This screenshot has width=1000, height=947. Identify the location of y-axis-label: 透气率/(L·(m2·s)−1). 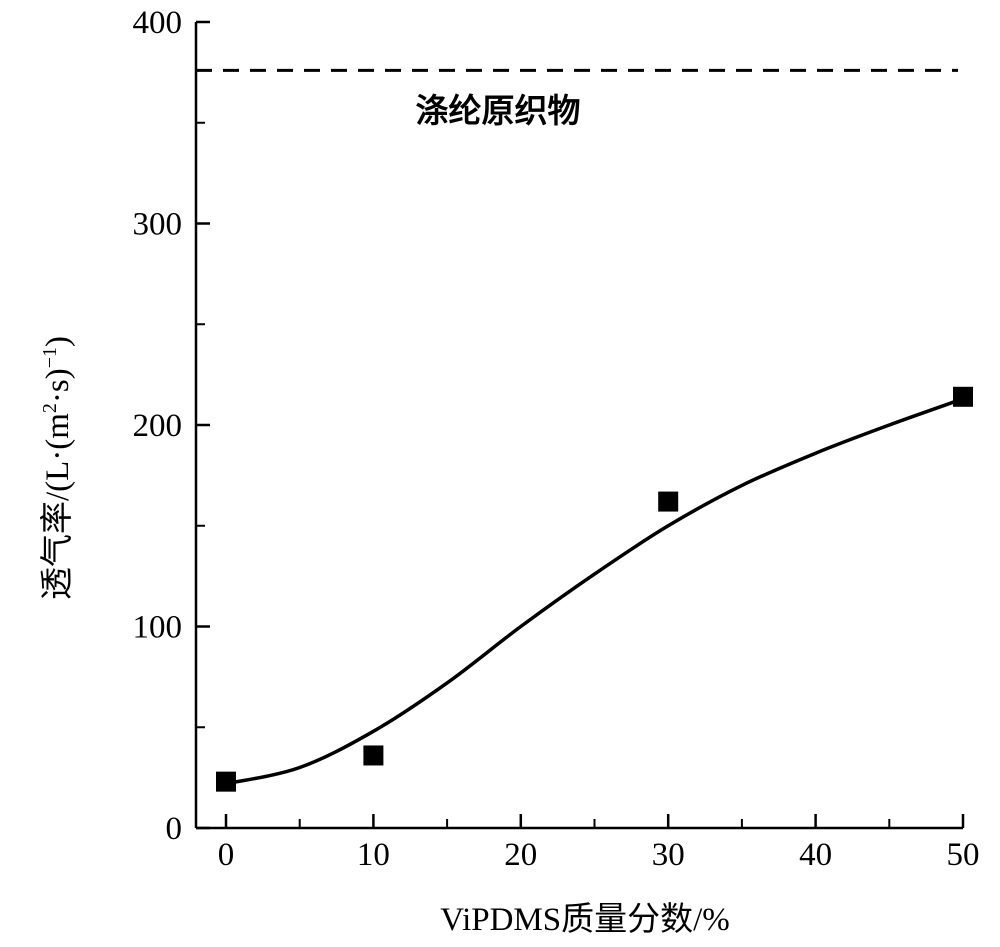
(57, 468).